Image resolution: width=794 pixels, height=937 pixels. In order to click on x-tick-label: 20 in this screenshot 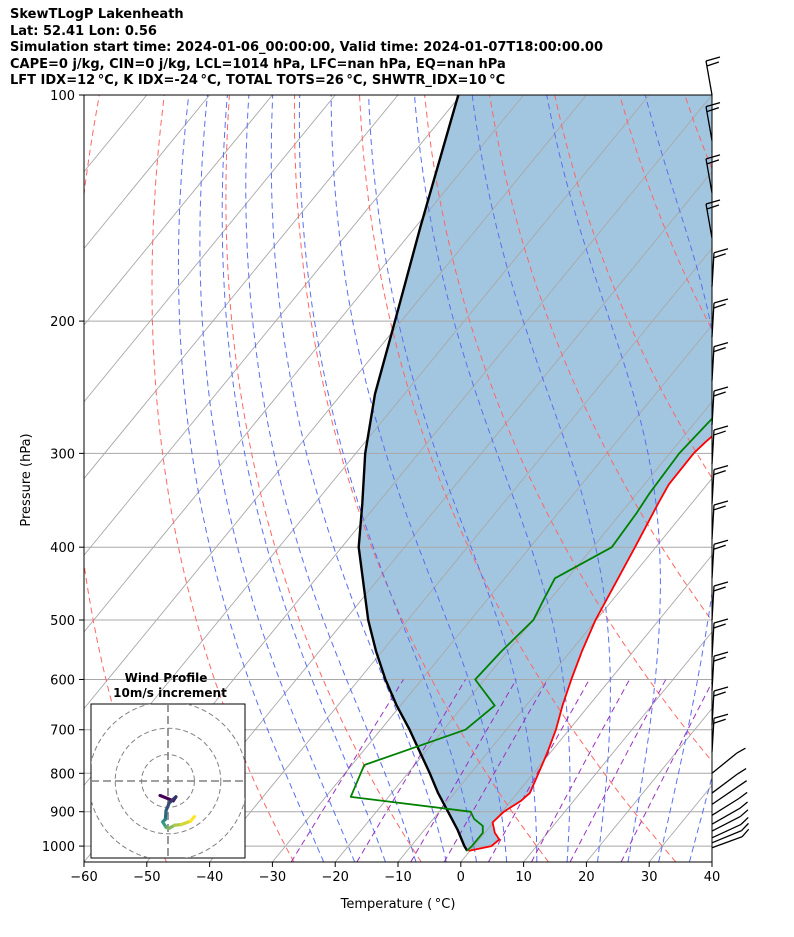, I will do `click(586, 877)`.